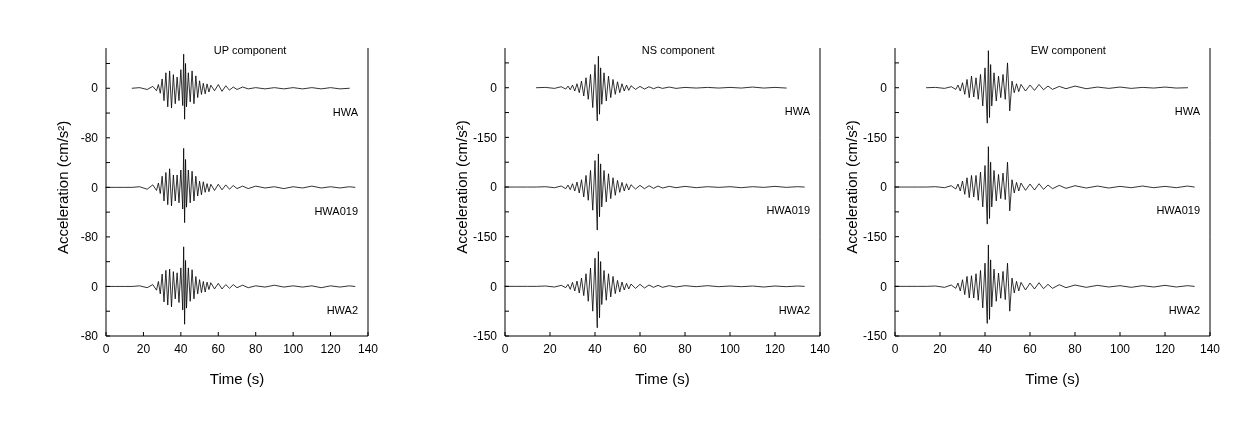  I want to click on chart-title: EW component, so click(1068, 50).